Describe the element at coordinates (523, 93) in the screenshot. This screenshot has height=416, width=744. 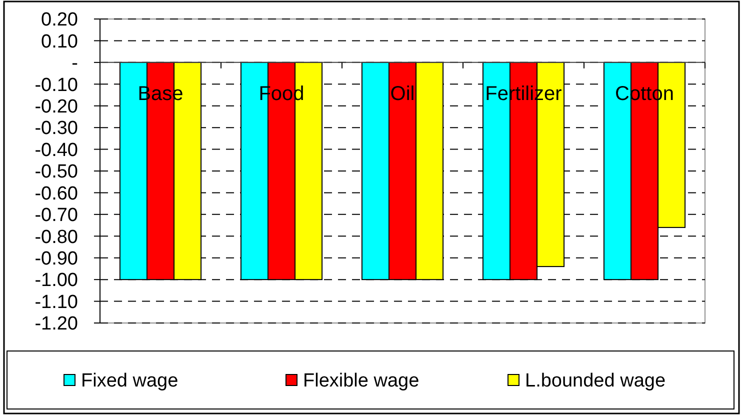
I see `x-tick-label: Fertilizer` at that location.